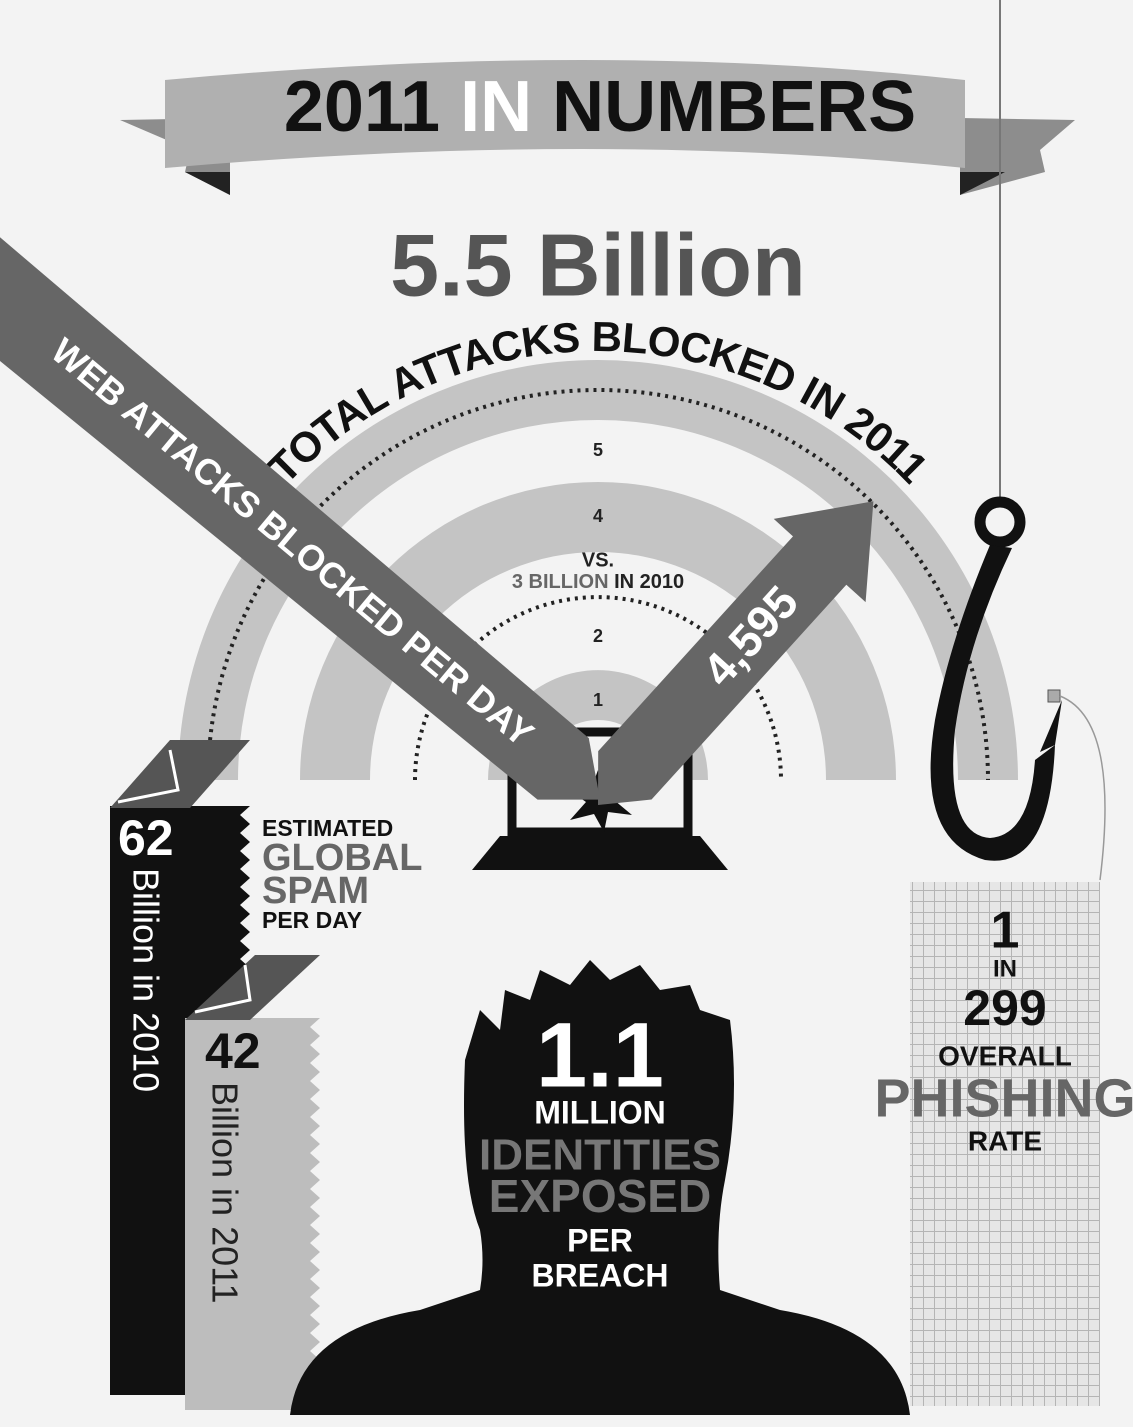 This screenshot has height=1427, width=1133. What do you see at coordinates (598, 516) in the screenshot?
I see `scale-label: 4` at bounding box center [598, 516].